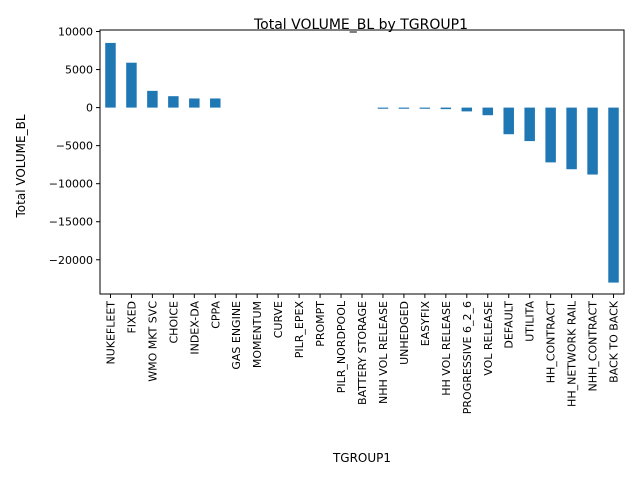  Describe the element at coordinates (110, 75) in the screenshot. I see `bar-nukefleet` at that location.